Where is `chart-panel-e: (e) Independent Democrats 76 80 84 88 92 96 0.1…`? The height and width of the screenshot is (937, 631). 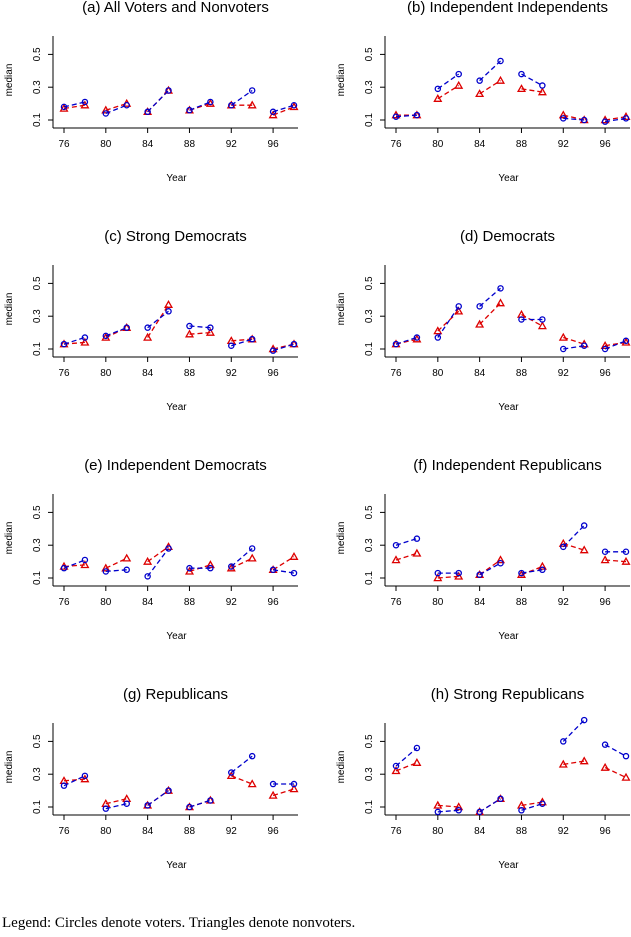 chart-panel-e: (e) Independent Democrats 76 80 84 88 92 96 0.1… is located at coordinates (151, 549).